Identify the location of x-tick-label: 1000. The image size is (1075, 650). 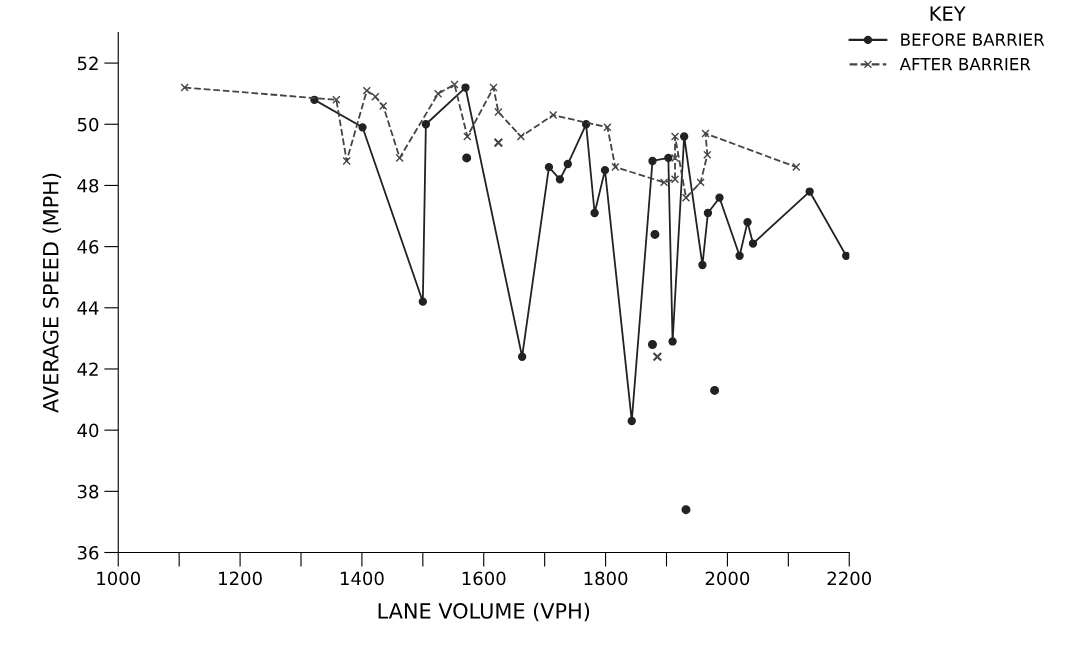
(119, 578).